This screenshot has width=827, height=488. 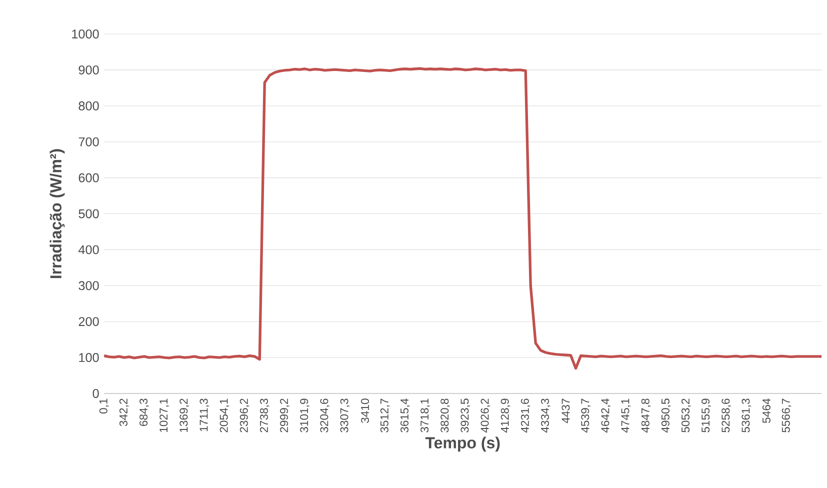 I want to click on x-tick-label: 0,1, so click(x=104, y=406).